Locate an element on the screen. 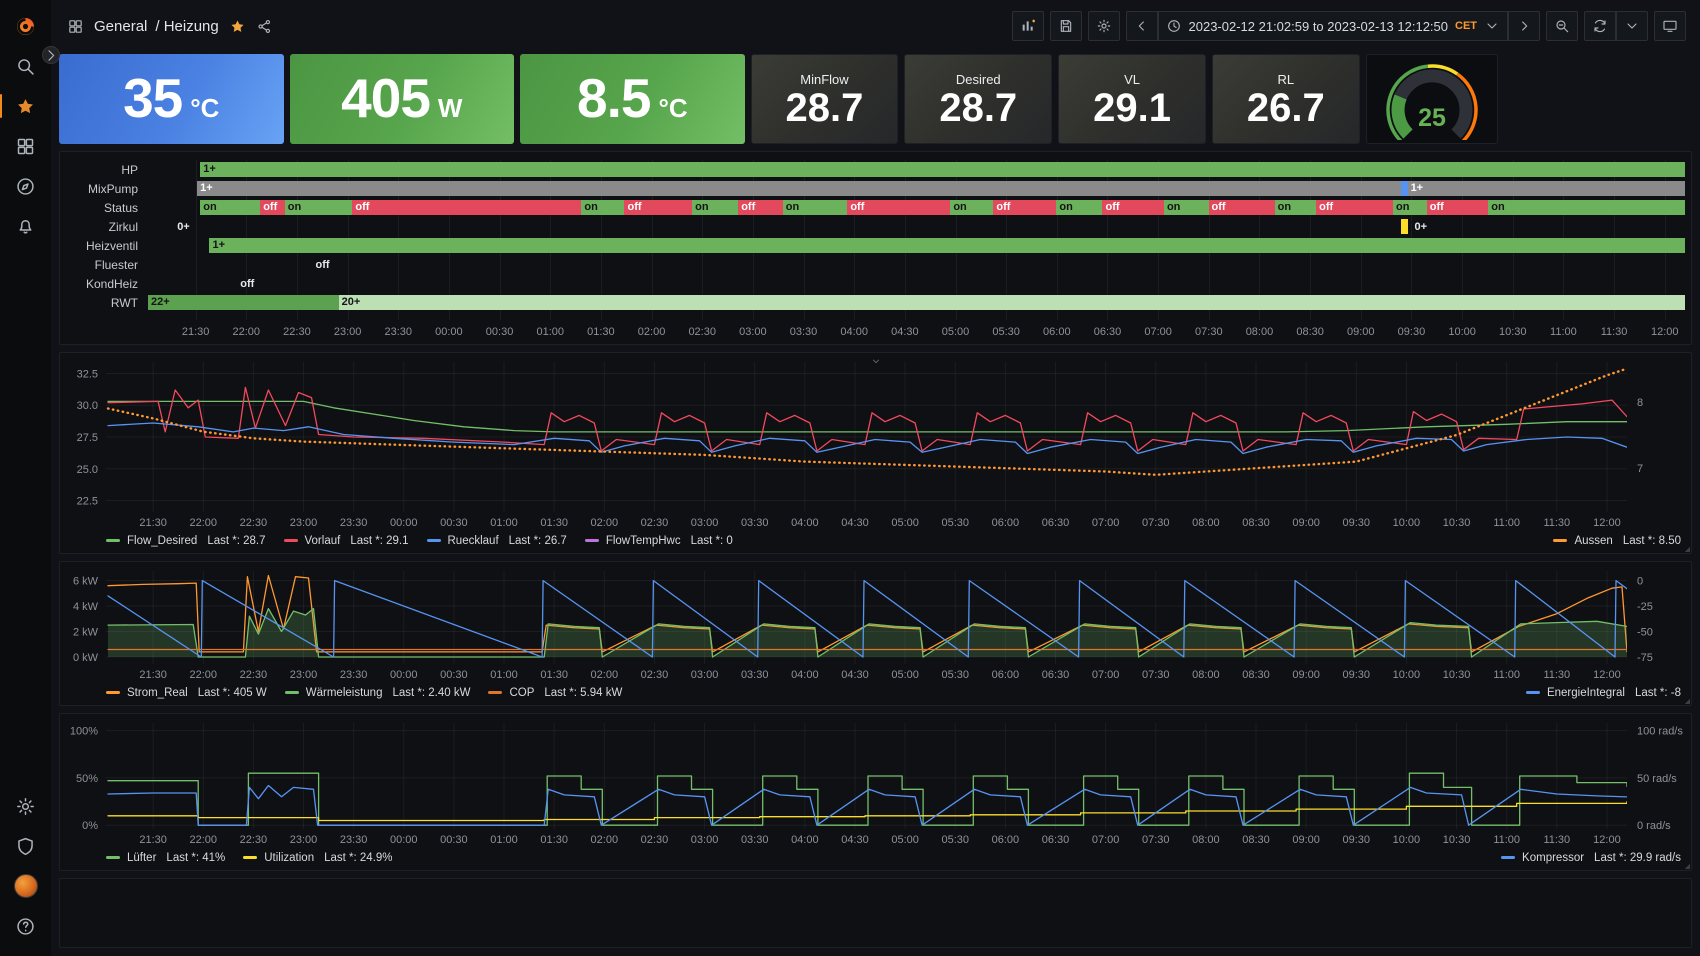  sidebar-item-configuration is located at coordinates (25, 806).